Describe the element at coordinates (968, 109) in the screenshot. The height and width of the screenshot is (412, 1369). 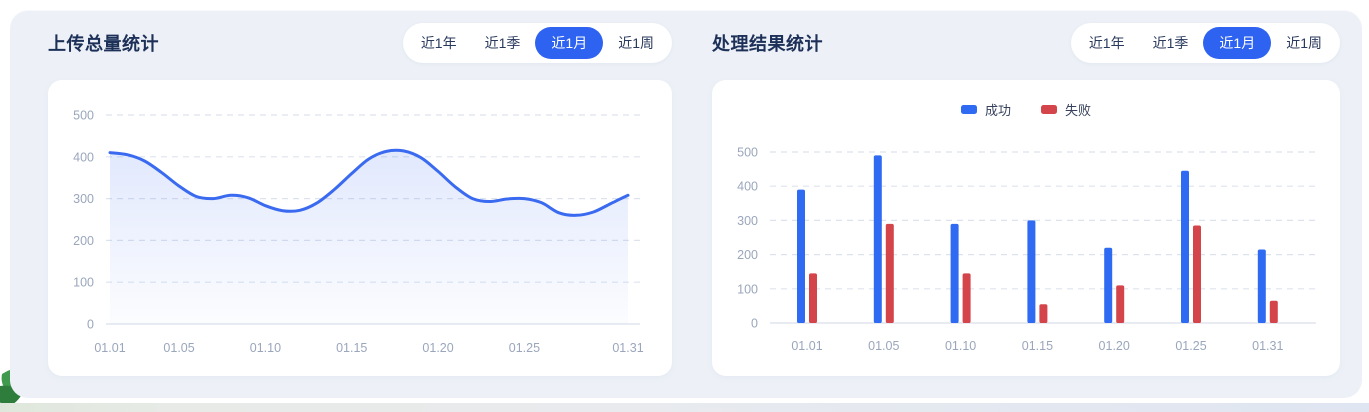
I see `success-legend-swatch-icon` at that location.